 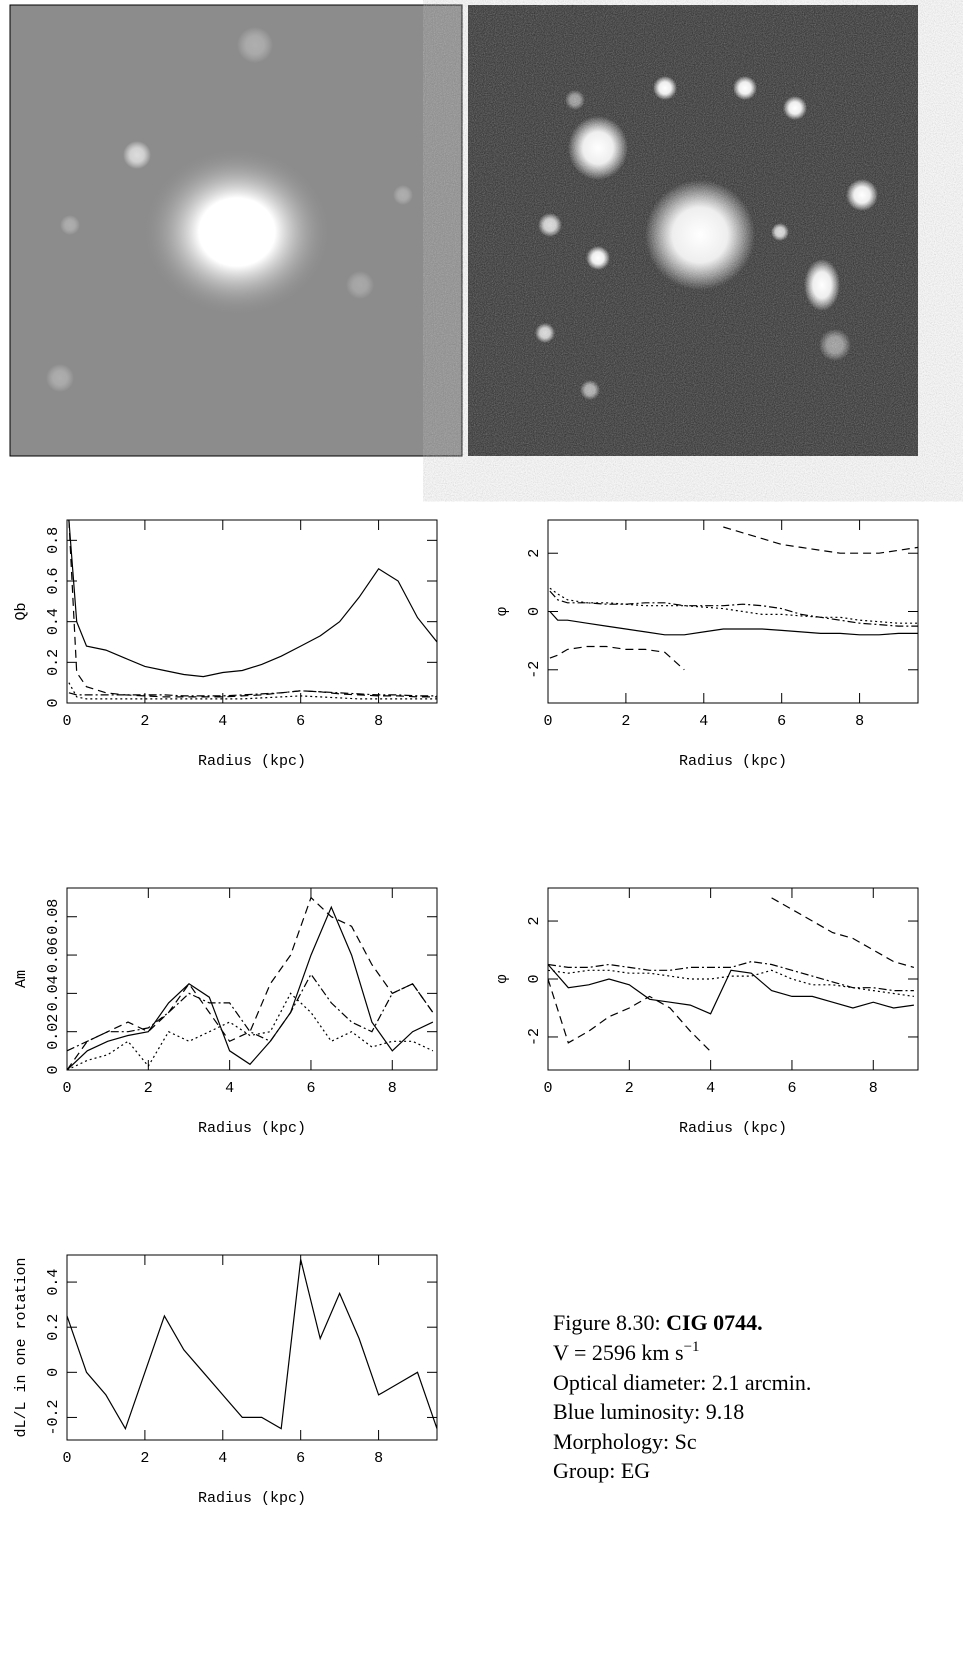 I want to click on y-axis-label: Am, so click(x=21, y=979).